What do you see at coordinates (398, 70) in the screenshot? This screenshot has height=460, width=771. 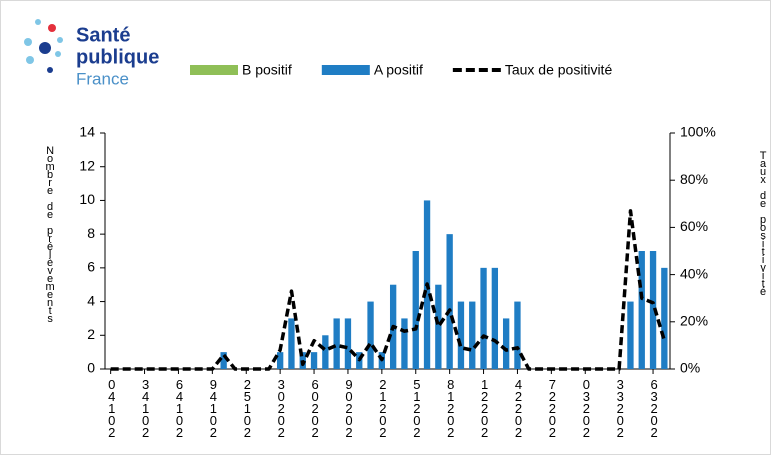 I see `legend-label: A positif` at bounding box center [398, 70].